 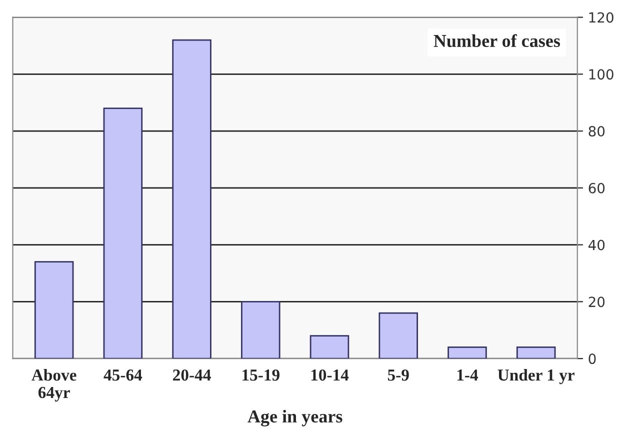 I want to click on x-tick-label: Above 64yr, so click(x=54, y=385).